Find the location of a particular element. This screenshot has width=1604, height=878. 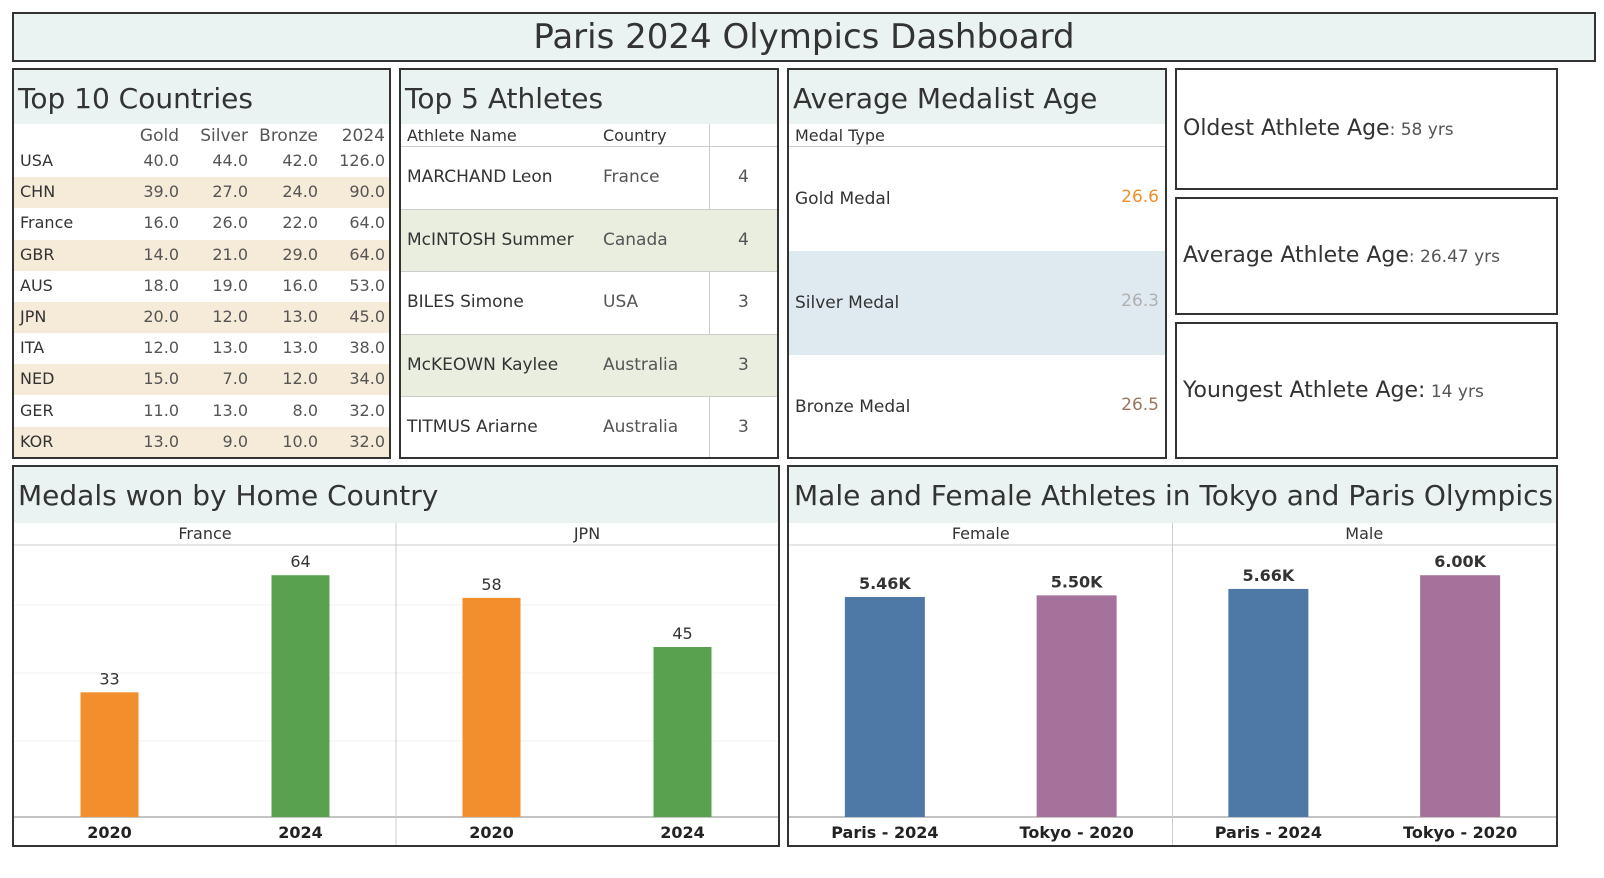

country-total: 64.0 is located at coordinates (367, 223).